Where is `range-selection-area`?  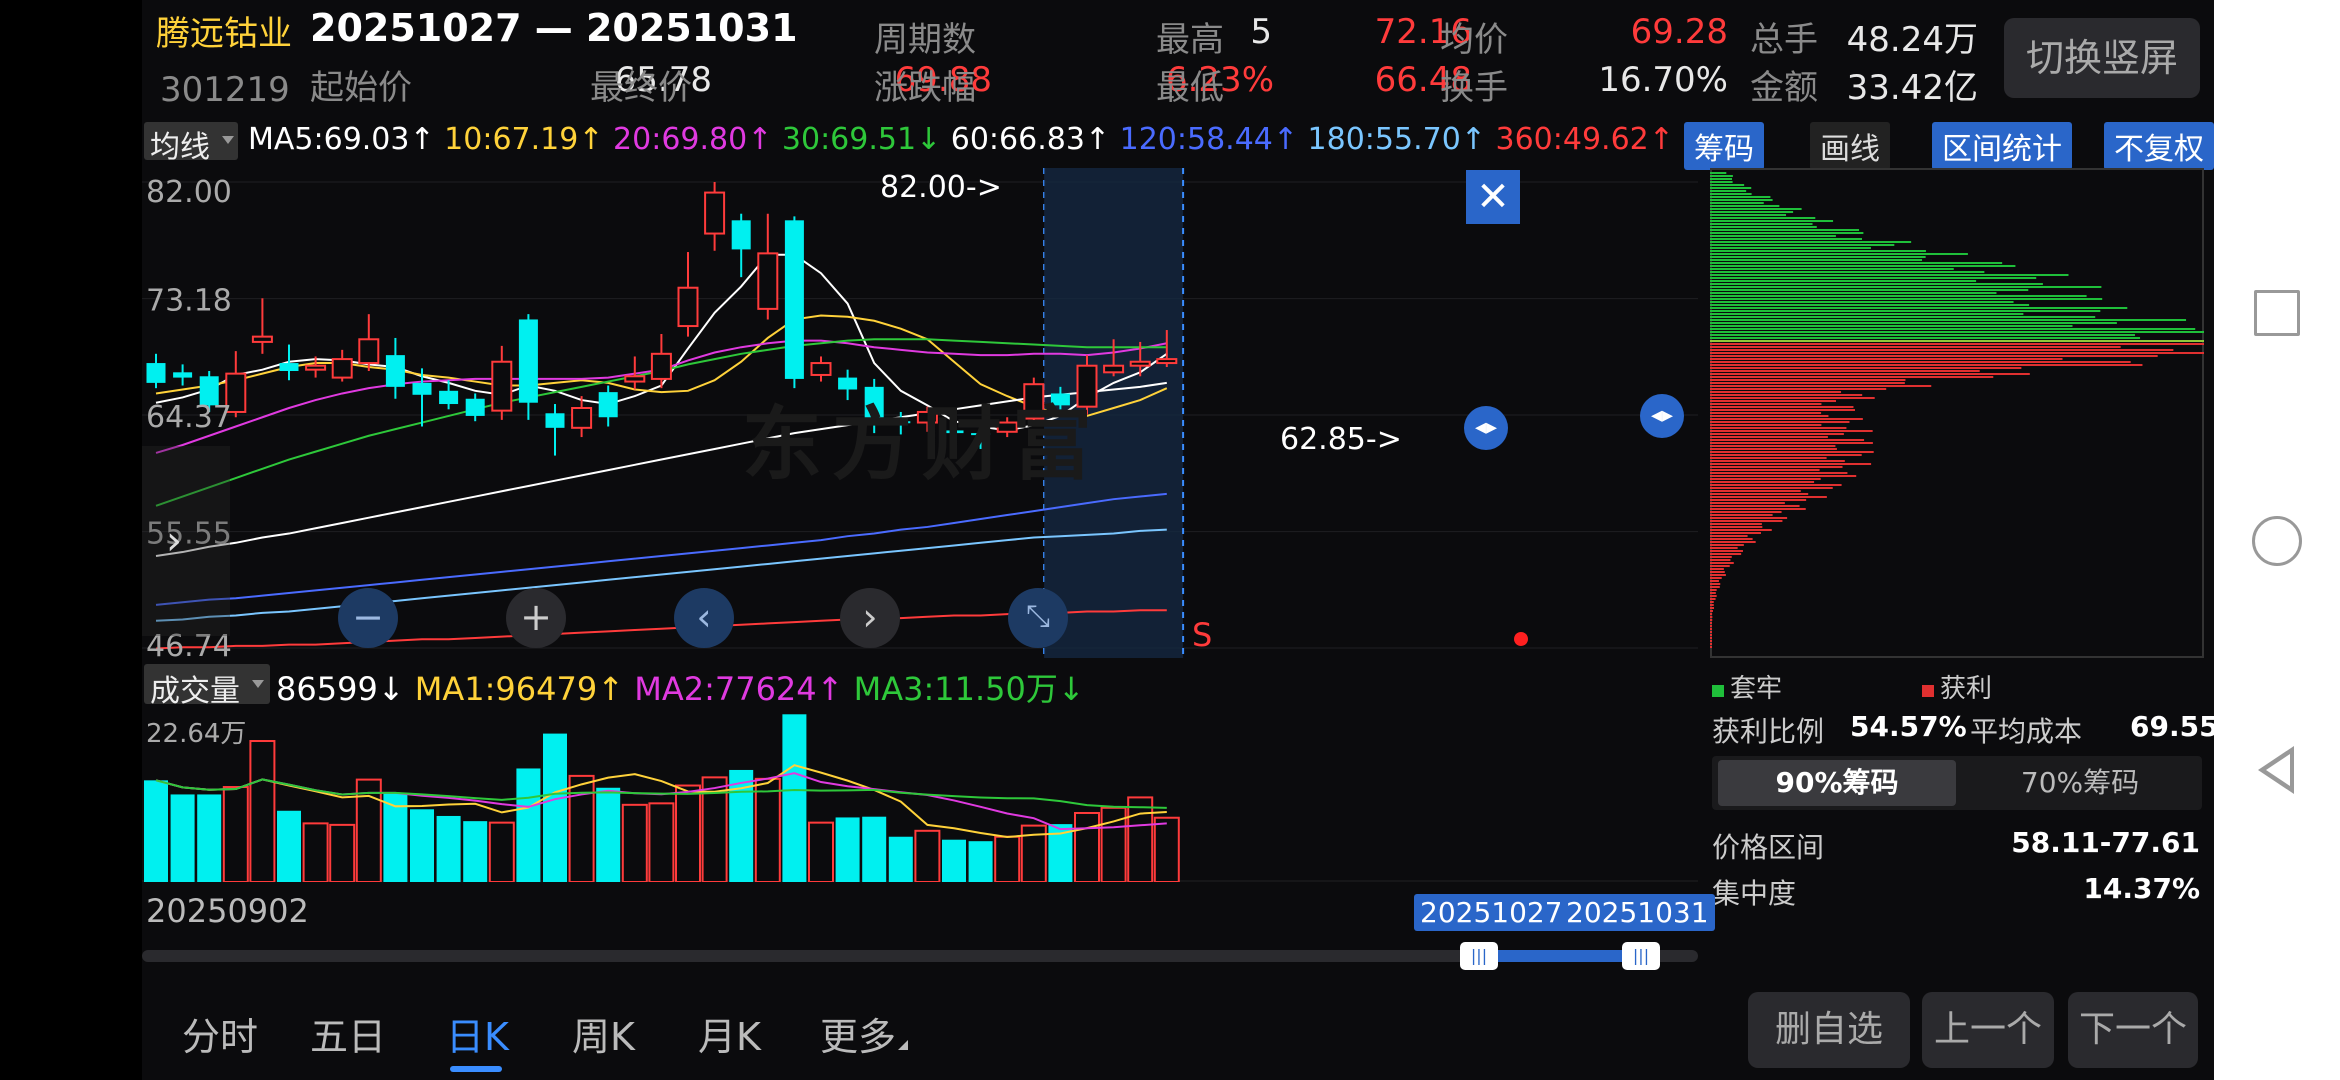
range-selection-area is located at coordinates (1114, 413).